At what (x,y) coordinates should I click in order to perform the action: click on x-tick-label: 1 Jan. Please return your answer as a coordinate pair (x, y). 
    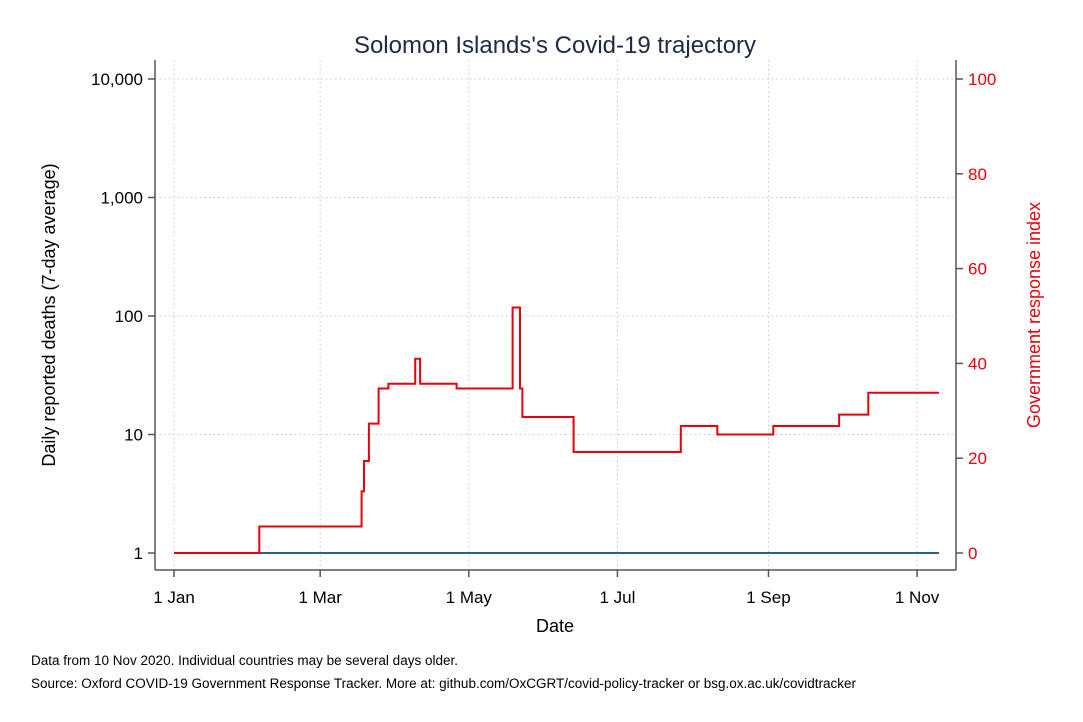
    Looking at the image, I should click on (174, 597).